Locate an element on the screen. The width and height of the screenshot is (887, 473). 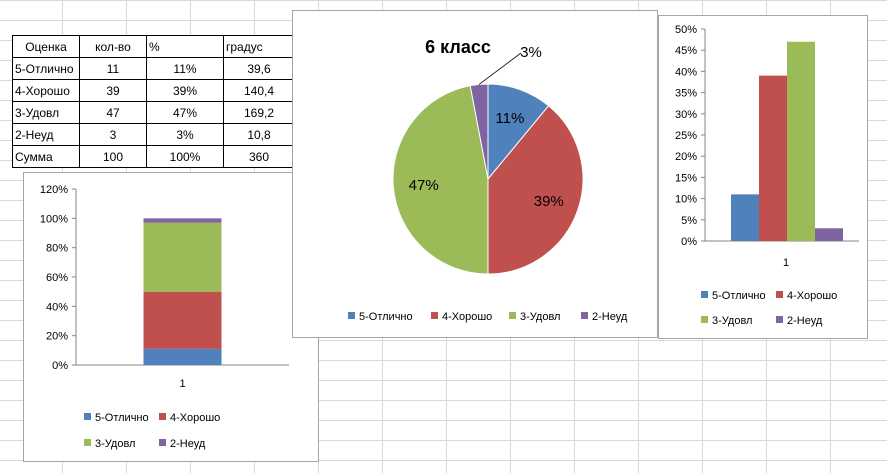
table-header-row: Оценка кол-во % градус is located at coordinates (153, 46).